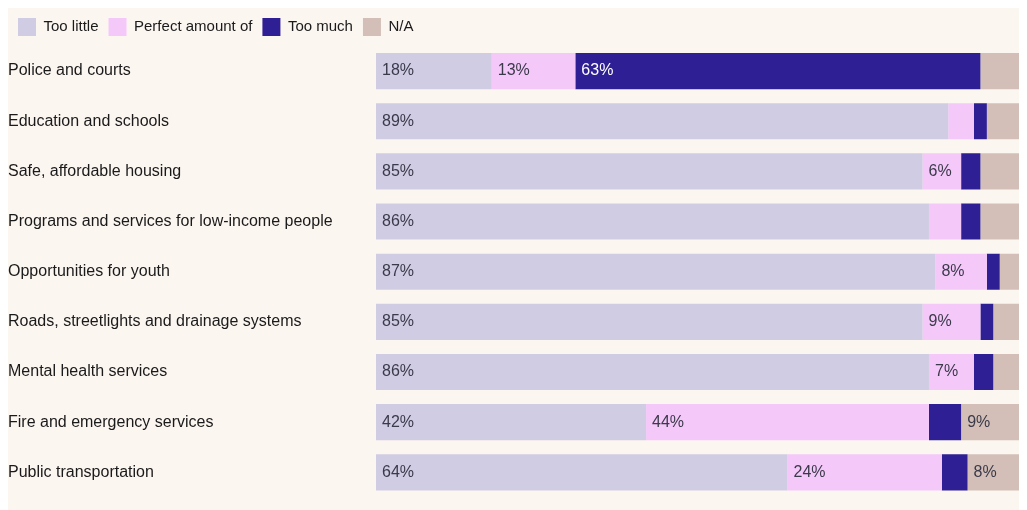 Image resolution: width=1027 pixels, height=510 pixels. What do you see at coordinates (513, 70) in the screenshot?
I see `data-label: 13%` at bounding box center [513, 70].